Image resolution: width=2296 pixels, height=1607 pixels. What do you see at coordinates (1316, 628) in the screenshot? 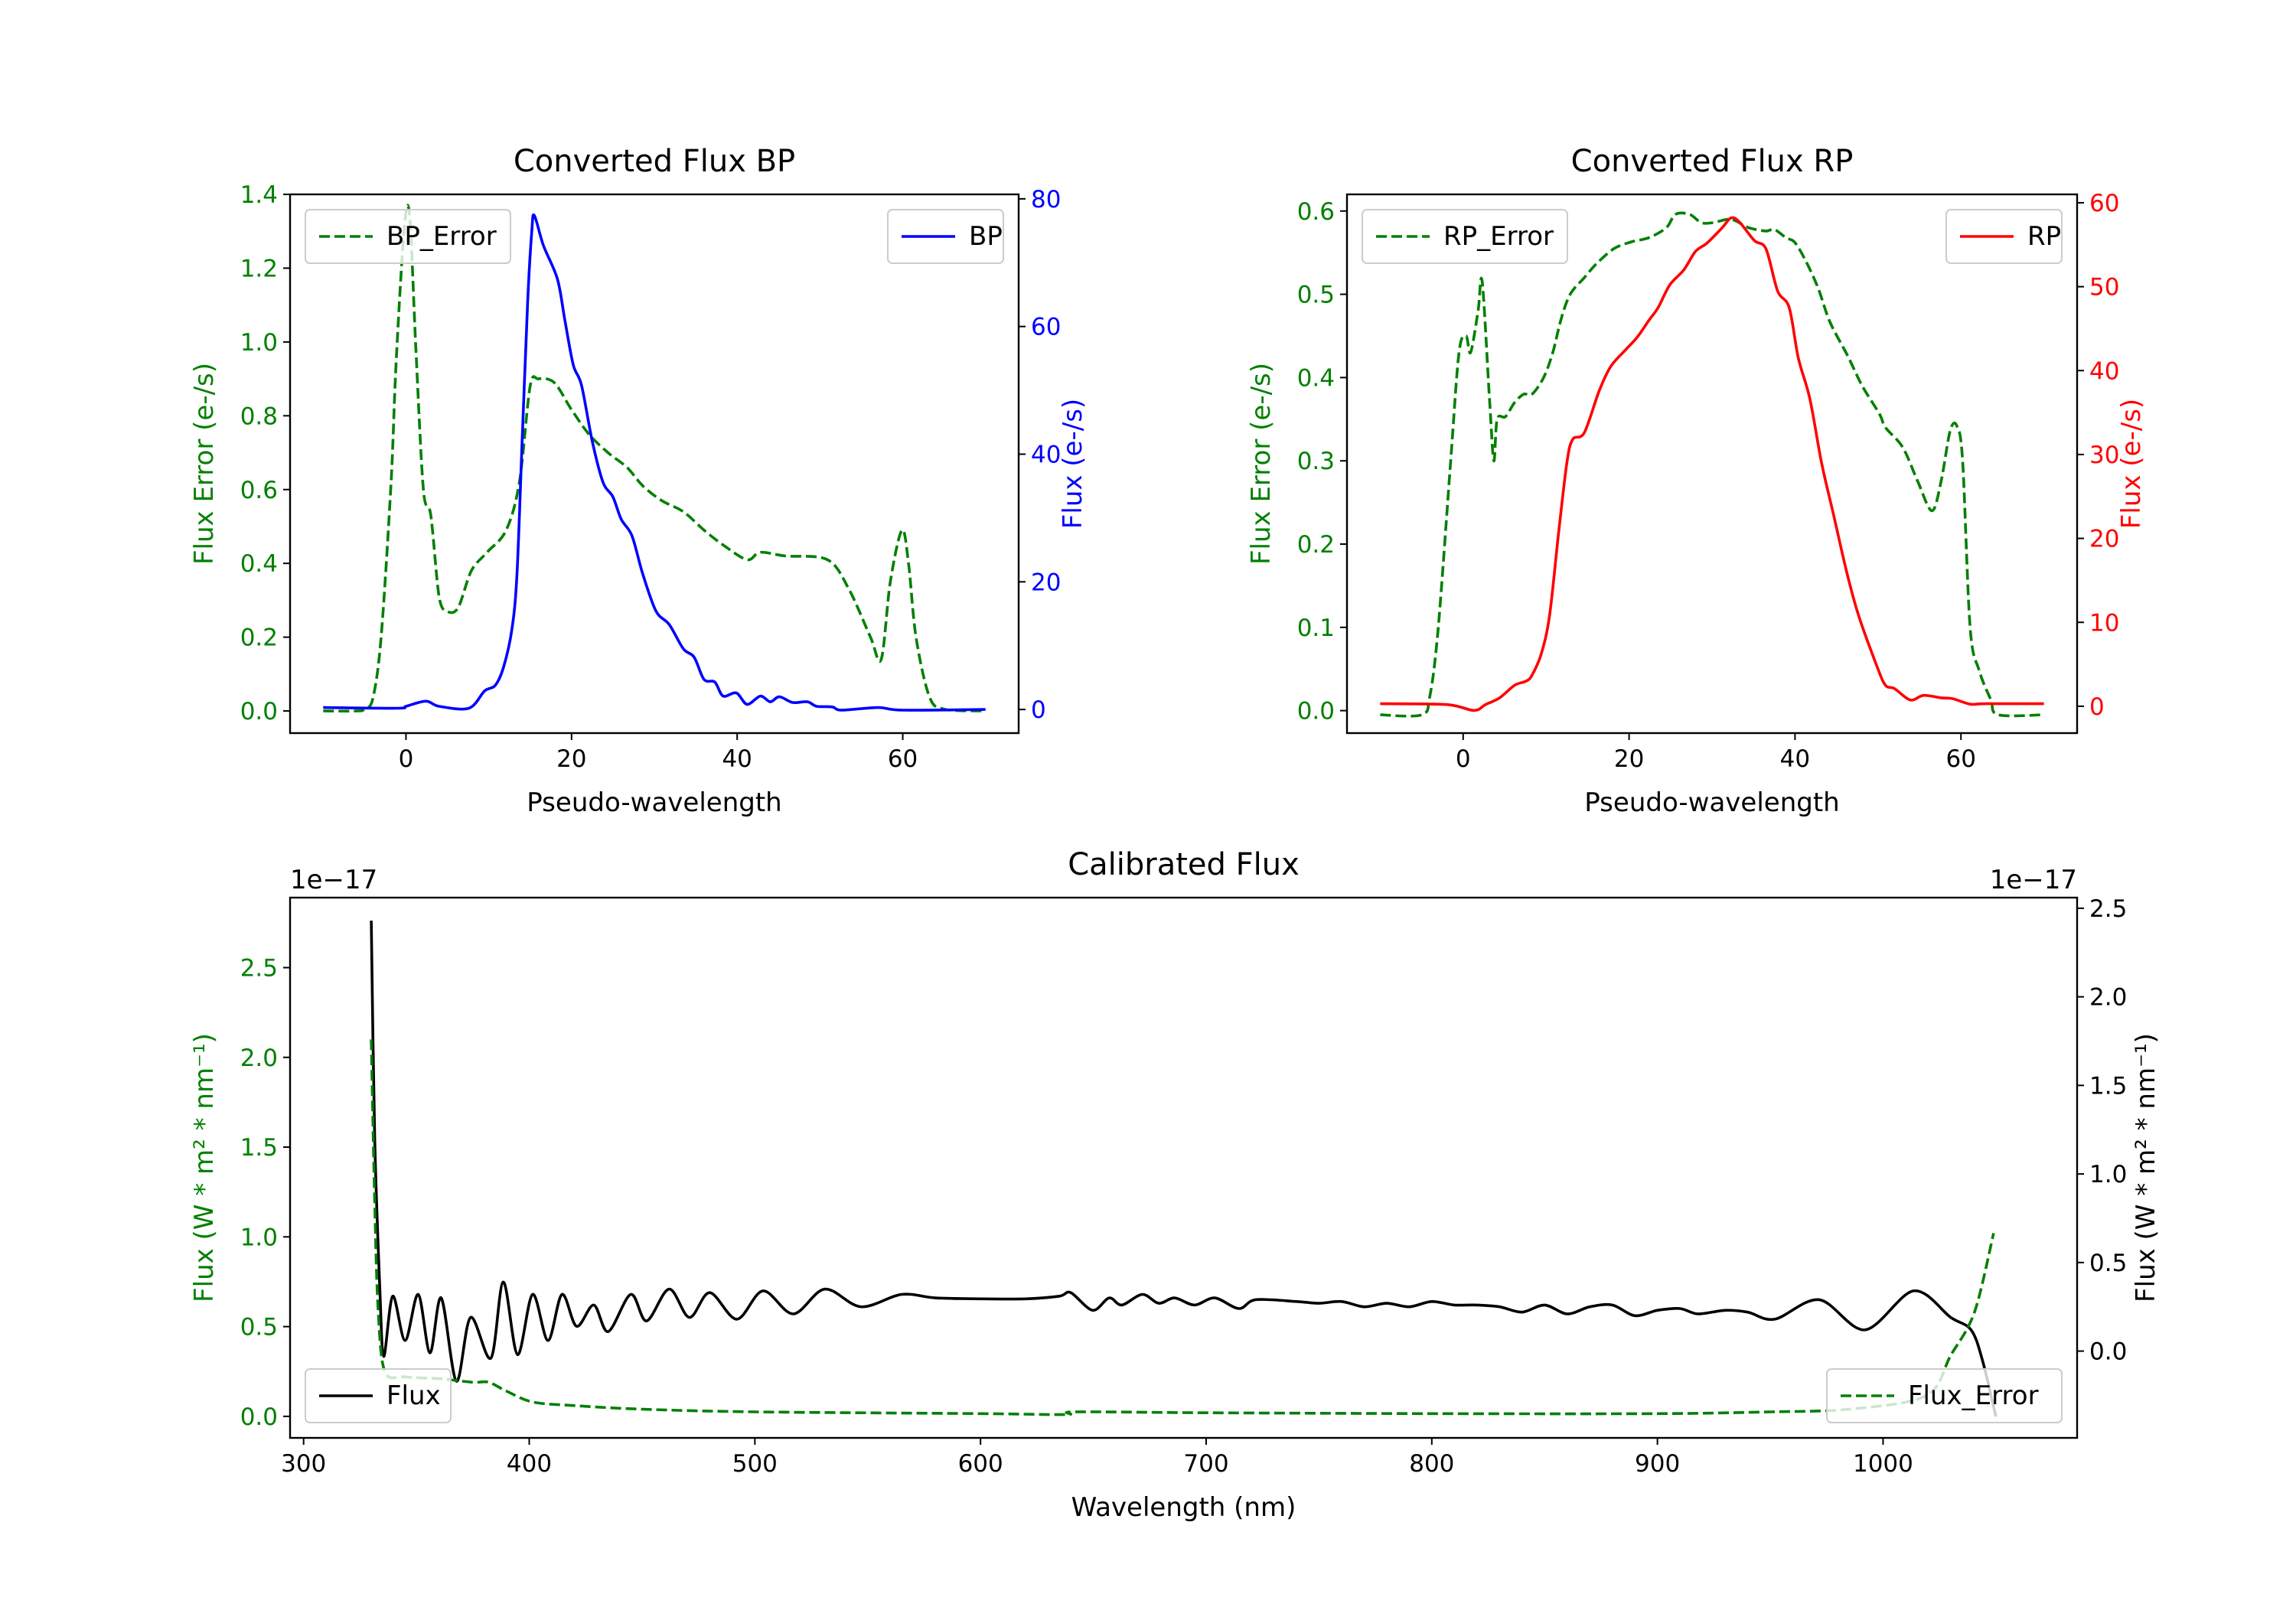
I see `left-y-tick-label: 0.1` at bounding box center [1316, 628].